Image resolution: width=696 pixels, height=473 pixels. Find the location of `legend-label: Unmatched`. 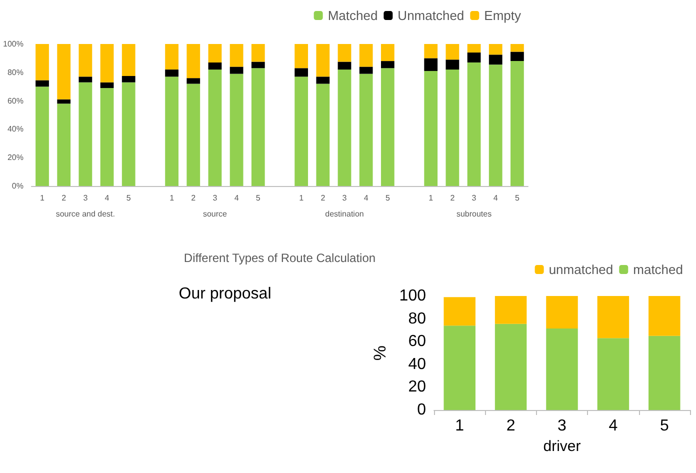

legend-label: Unmatched is located at coordinates (431, 15).